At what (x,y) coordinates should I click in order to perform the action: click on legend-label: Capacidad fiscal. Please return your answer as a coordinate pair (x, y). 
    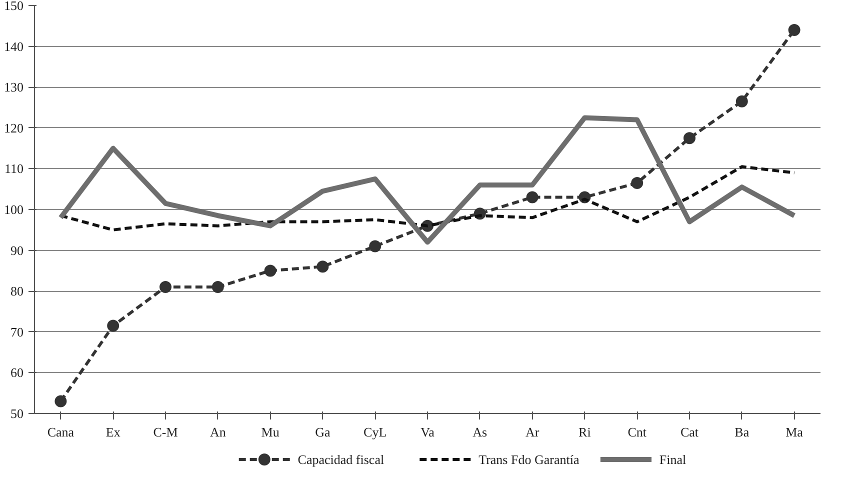
    Looking at the image, I should click on (341, 459).